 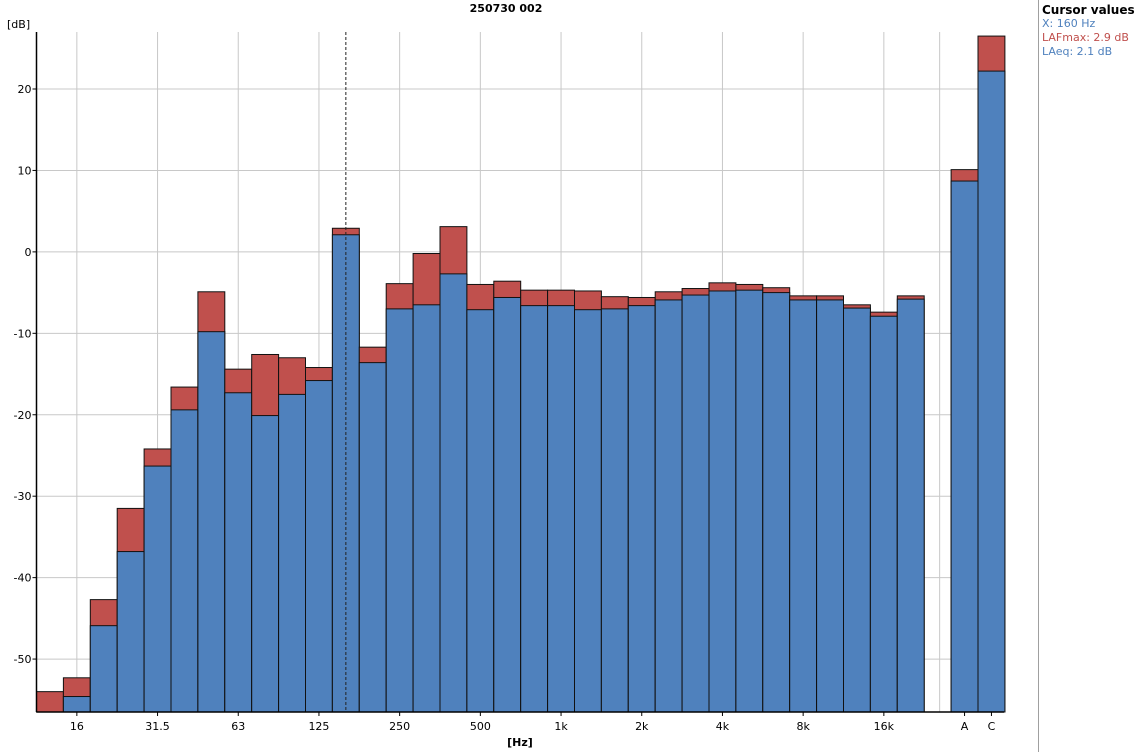 What do you see at coordinates (399, 726) in the screenshot?
I see `x-tick-label: 250` at bounding box center [399, 726].